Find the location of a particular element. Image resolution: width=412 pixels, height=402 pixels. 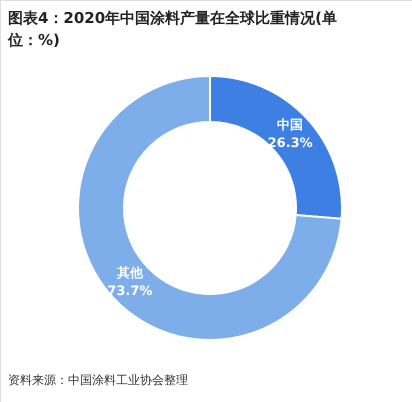

chart-title: 图表4：2020年中国涂料产量在全球比重情况(单位：%) is located at coordinates (172, 29).